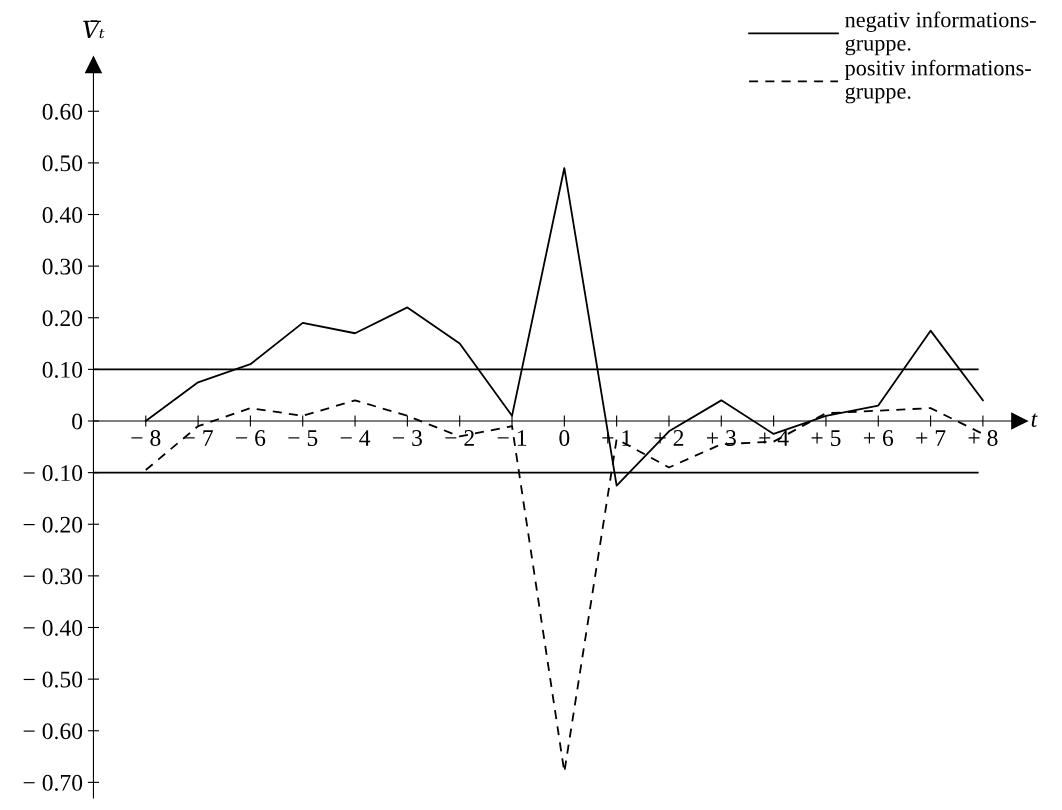 Image resolution: width=1062 pixels, height=810 pixels. I want to click on legend-label: negativ informations- gruppe., so click(940, 33).